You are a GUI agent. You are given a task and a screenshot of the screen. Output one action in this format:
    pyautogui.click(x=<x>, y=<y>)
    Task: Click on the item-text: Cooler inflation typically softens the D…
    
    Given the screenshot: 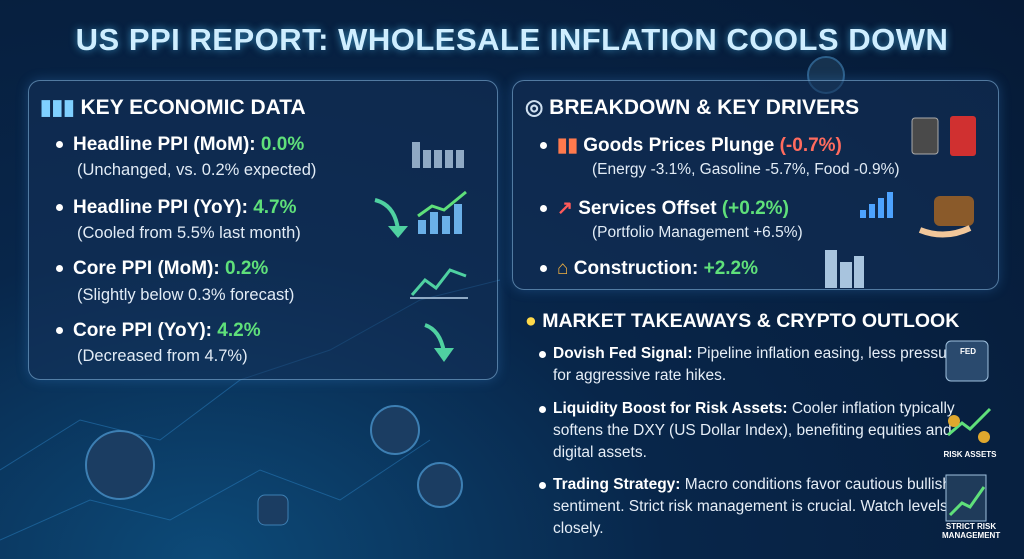 What is the action you would take?
    pyautogui.click(x=754, y=430)
    